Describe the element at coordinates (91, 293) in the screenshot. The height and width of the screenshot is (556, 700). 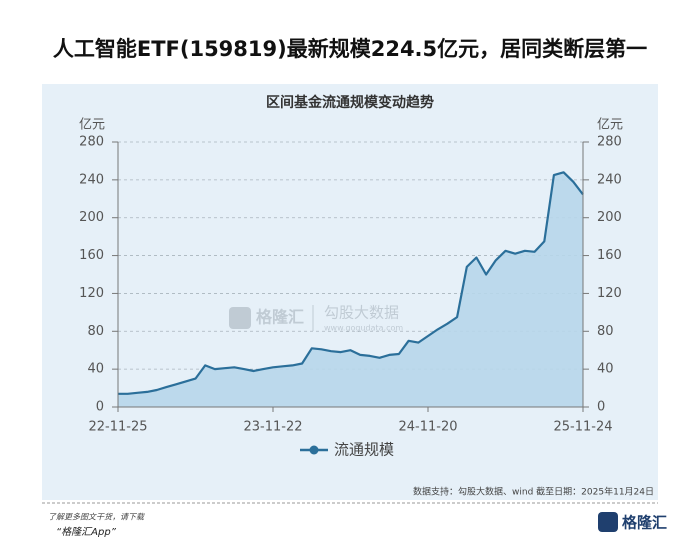
I see `y-tick-label: 120` at that location.